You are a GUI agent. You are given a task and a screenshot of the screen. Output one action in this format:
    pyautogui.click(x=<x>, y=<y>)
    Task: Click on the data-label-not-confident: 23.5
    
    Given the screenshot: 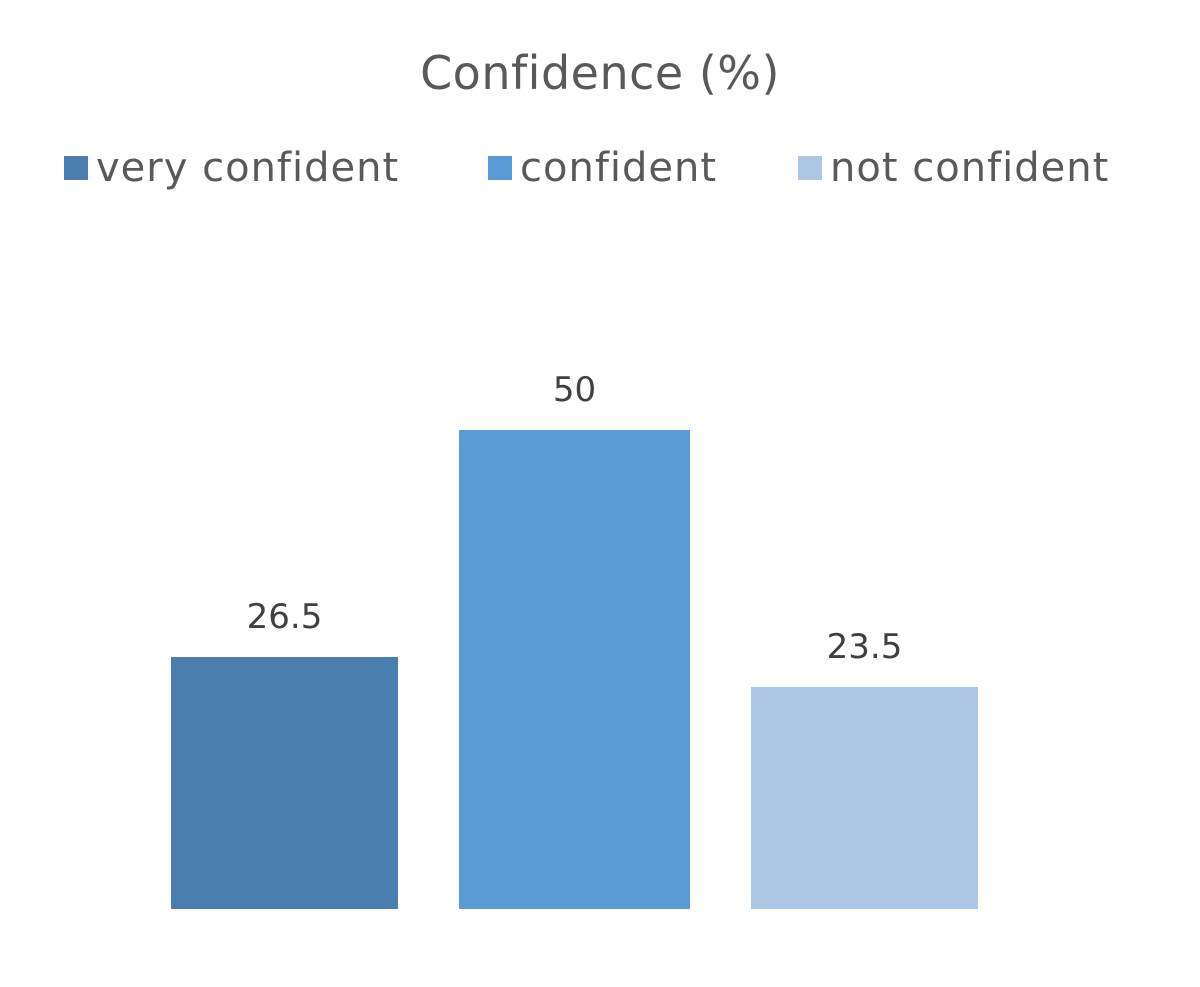 What is the action you would take?
    pyautogui.click(x=864, y=647)
    